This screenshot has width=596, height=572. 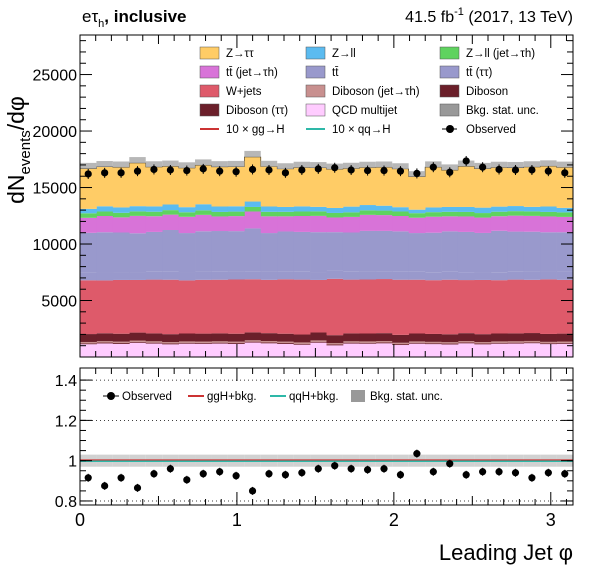 What do you see at coordinates (147, 397) in the screenshot?
I see `ratio-legend-label-observed: Observed` at bounding box center [147, 397].